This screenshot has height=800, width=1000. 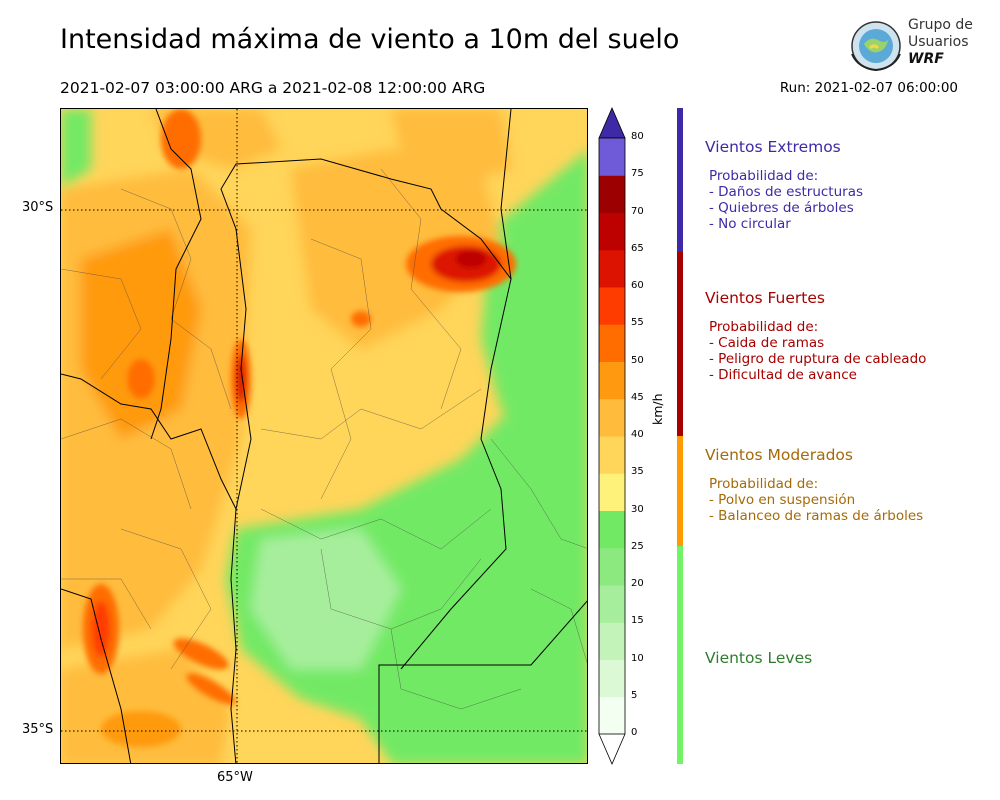 What do you see at coordinates (637, 658) in the screenshot?
I see `colorbar-tick-label: 10` at bounding box center [637, 658].